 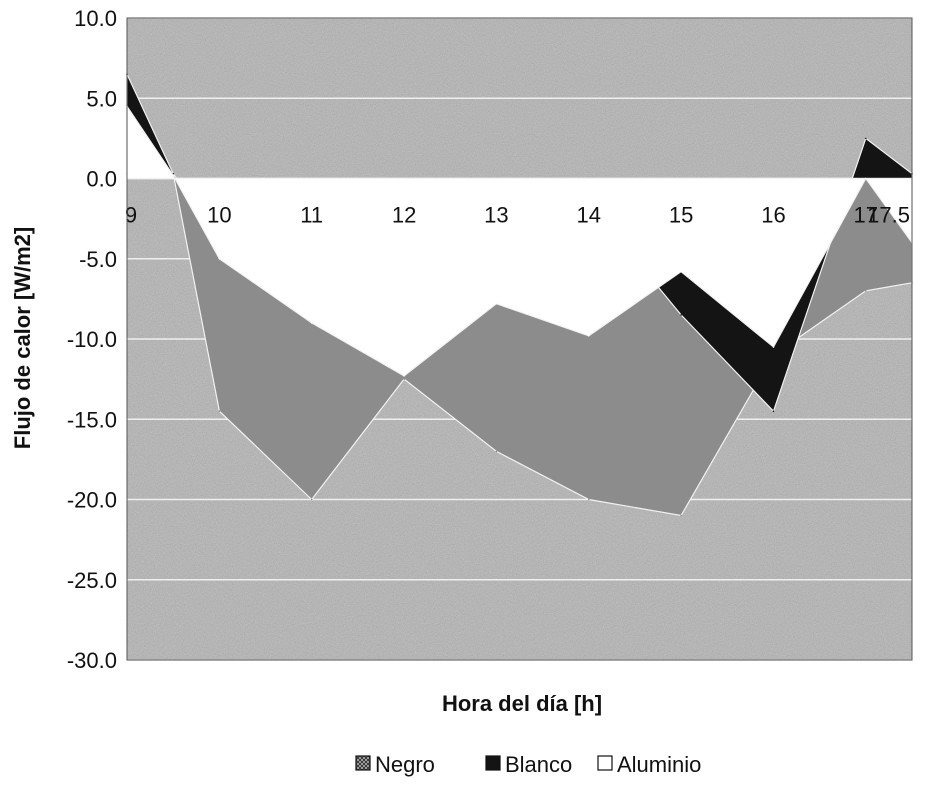 What do you see at coordinates (404, 215) in the screenshot?
I see `x-tick-label: 12` at bounding box center [404, 215].